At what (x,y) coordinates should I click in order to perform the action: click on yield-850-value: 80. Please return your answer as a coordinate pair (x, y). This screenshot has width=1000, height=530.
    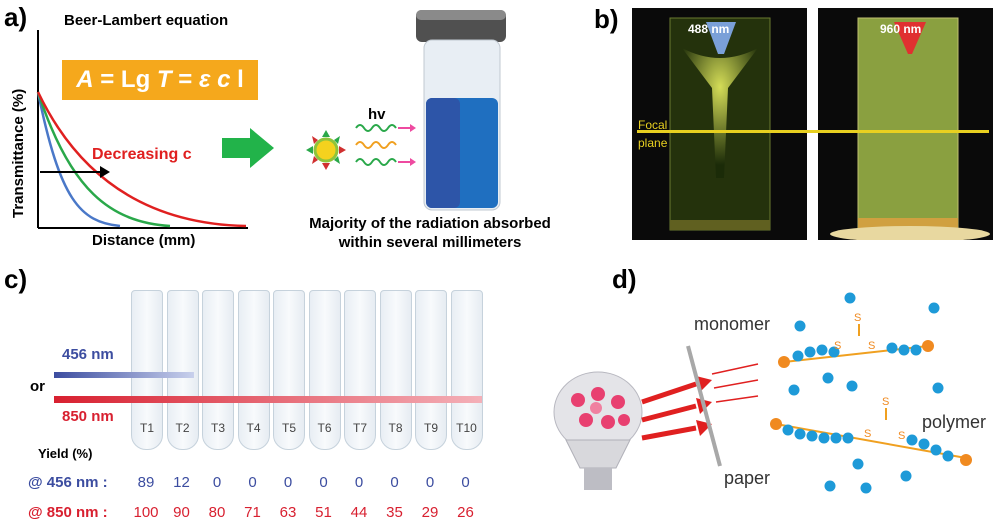
    Looking at the image, I should click on (217, 512).